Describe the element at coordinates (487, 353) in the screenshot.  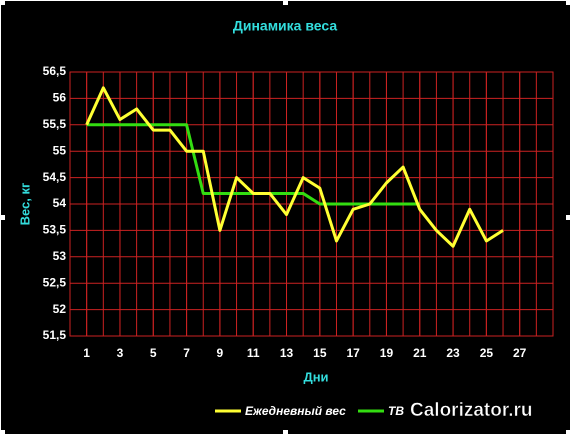
I see `x-tick-label: 25` at that location.